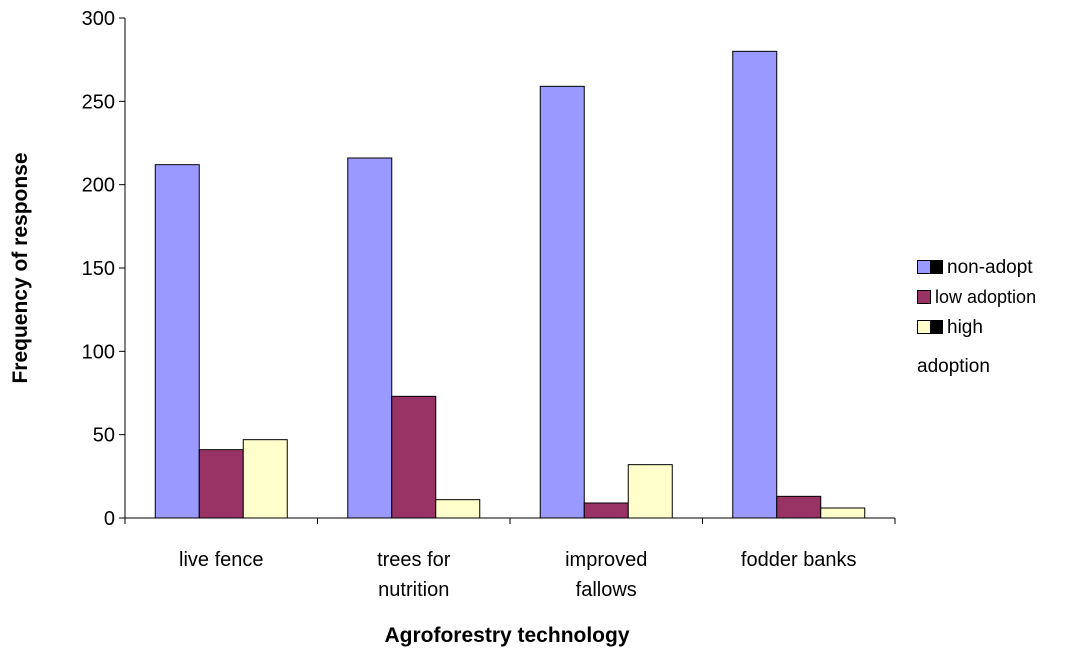 The width and height of the screenshot is (1089, 649). I want to click on x-category-label: trees for nutrition, so click(414, 575).